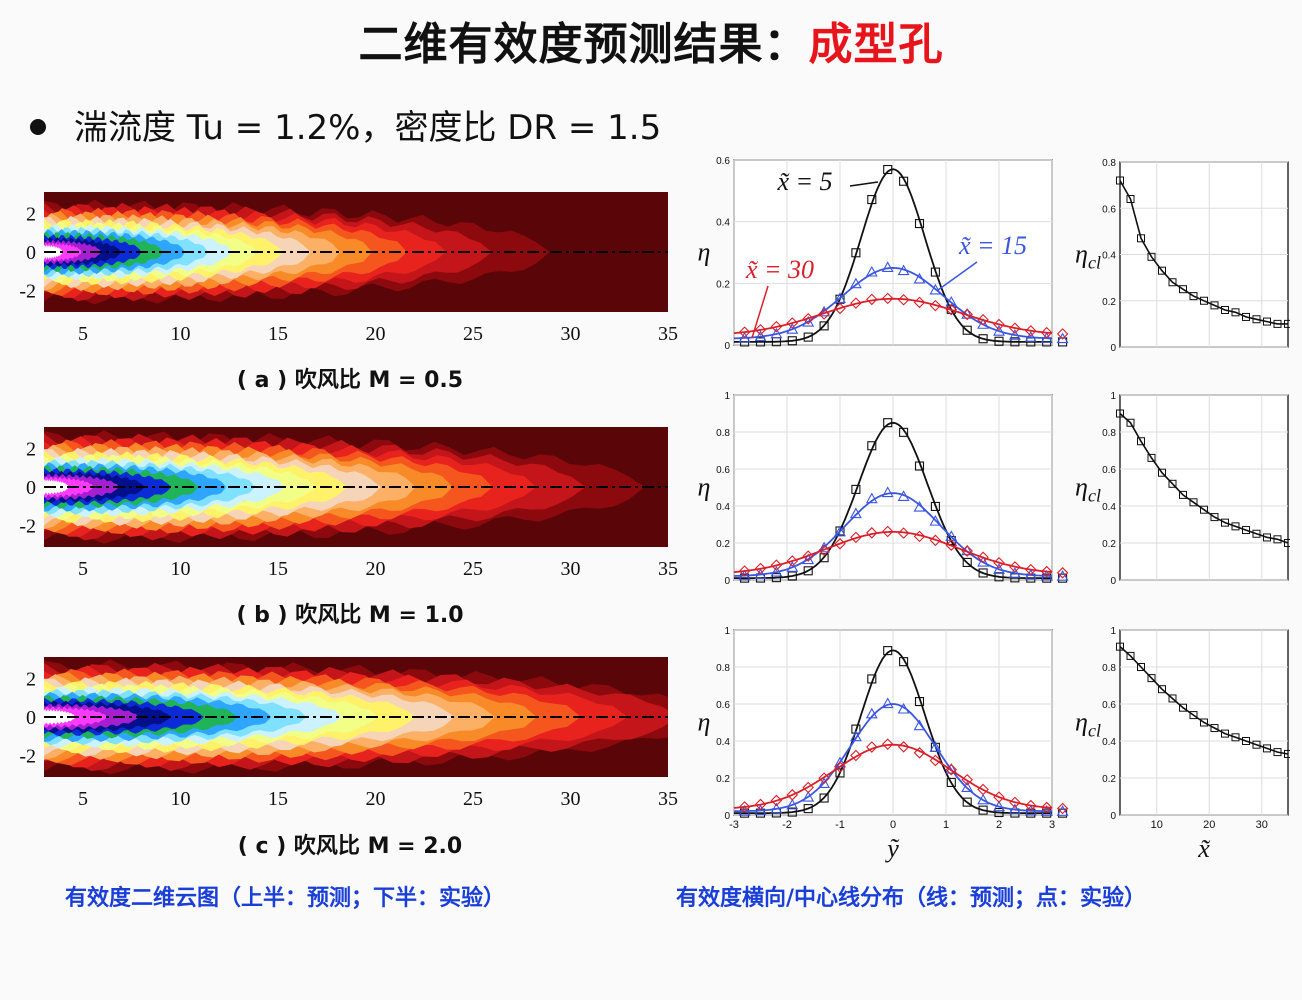 The width and height of the screenshot is (1302, 1000). Describe the element at coordinates (31, 214) in the screenshot. I see `y-tick-label: 2` at that location.